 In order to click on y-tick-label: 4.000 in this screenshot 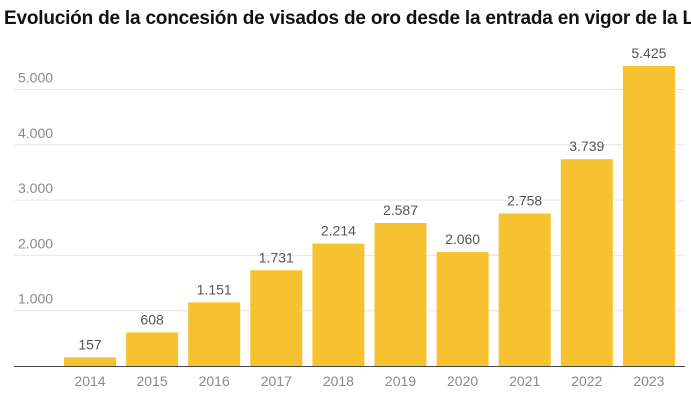, I will do `click(35, 133)`.